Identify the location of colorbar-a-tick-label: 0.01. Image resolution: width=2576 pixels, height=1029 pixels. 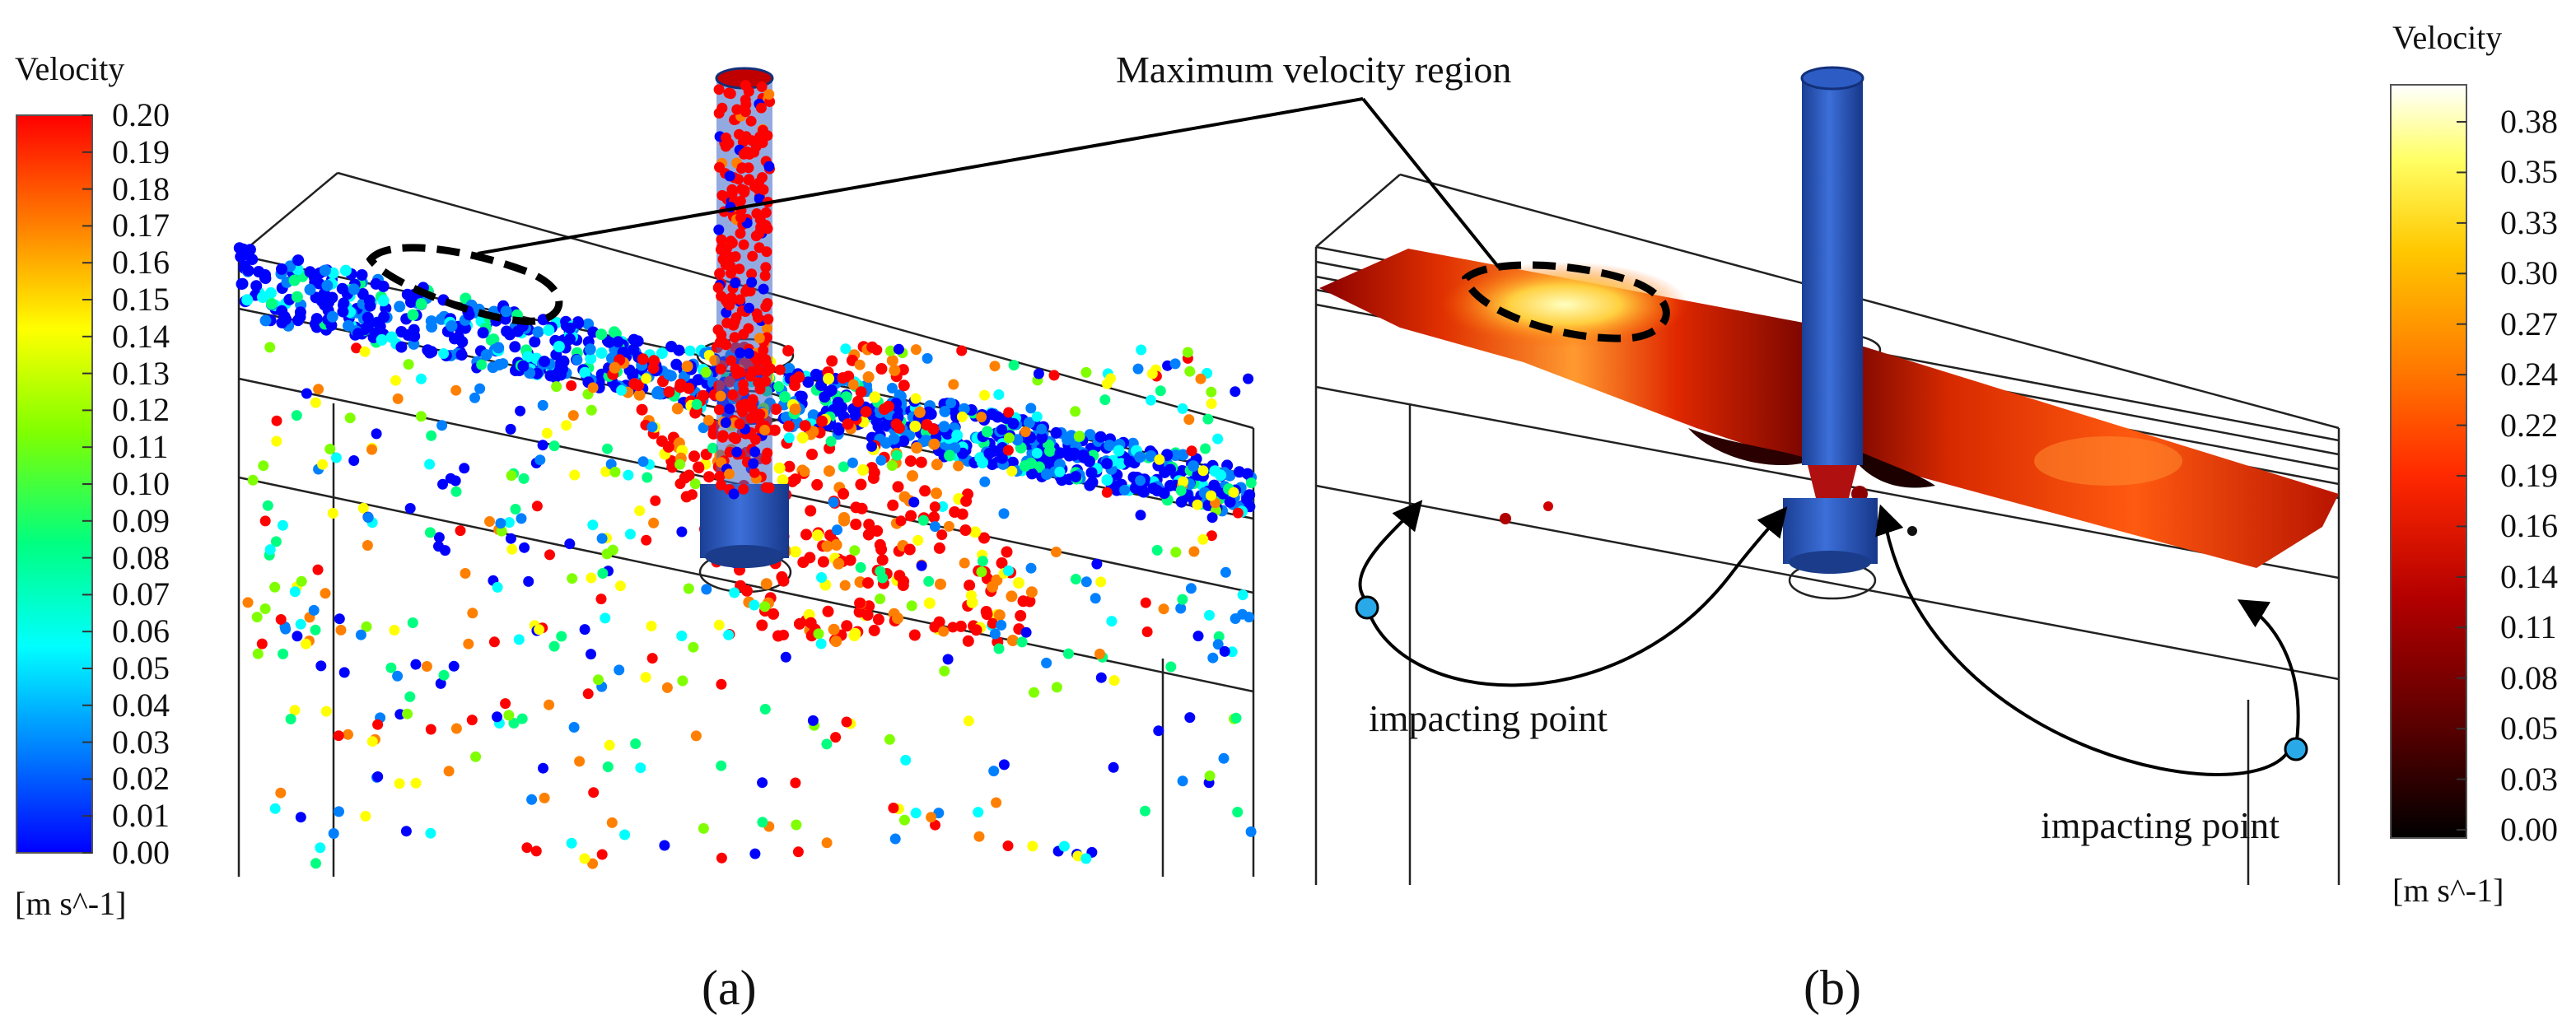
(141, 816).